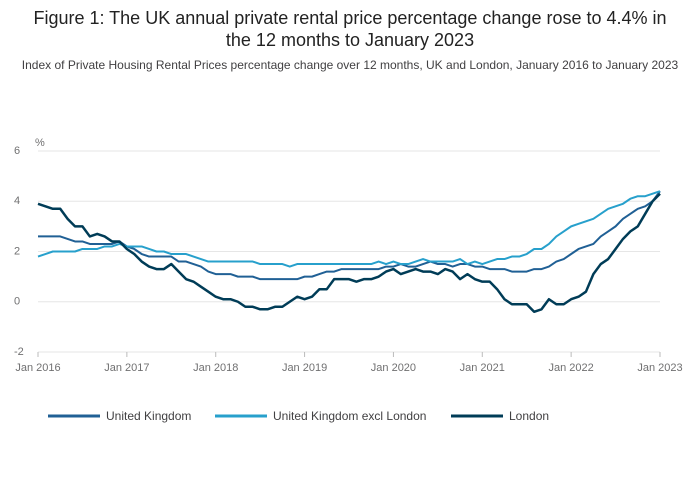 The width and height of the screenshot is (699, 502). I want to click on legend-label: United Kingdom excl London, so click(349, 416).